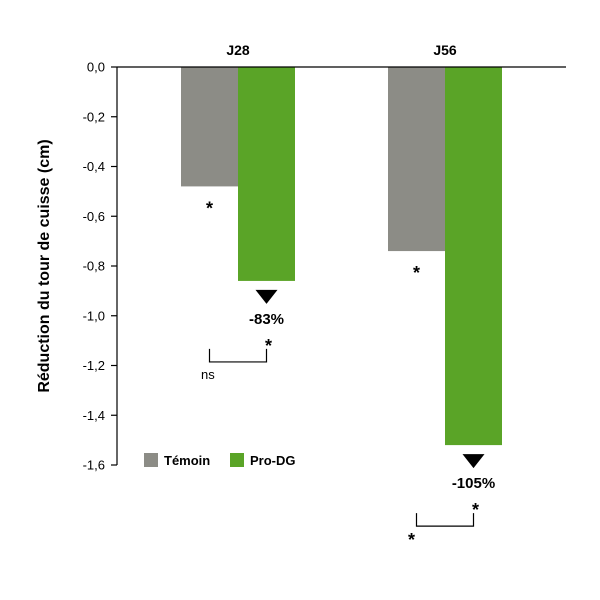 The width and height of the screenshot is (600, 600). I want to click on y-tick-label: -0,4, so click(94, 166).